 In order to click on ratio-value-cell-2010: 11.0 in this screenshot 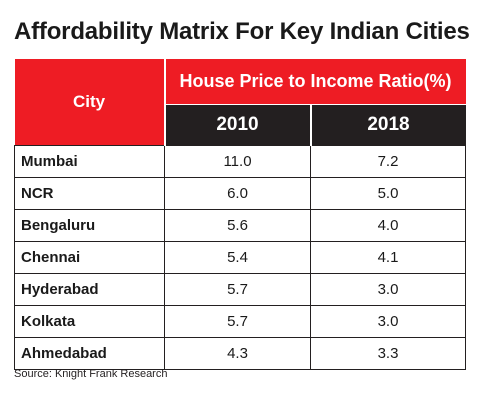, I will do `click(237, 161)`.